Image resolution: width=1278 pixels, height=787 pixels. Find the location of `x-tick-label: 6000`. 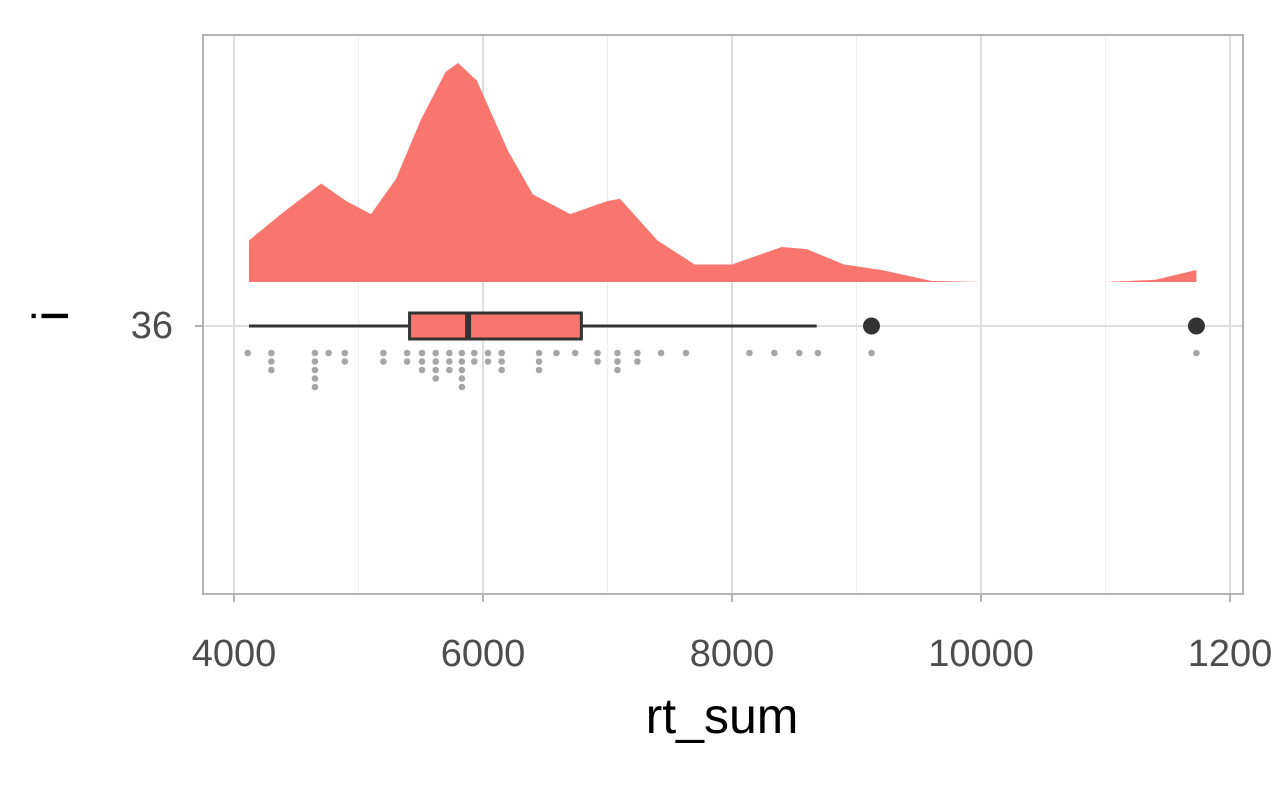

x-tick-label: 6000 is located at coordinates (483, 654).